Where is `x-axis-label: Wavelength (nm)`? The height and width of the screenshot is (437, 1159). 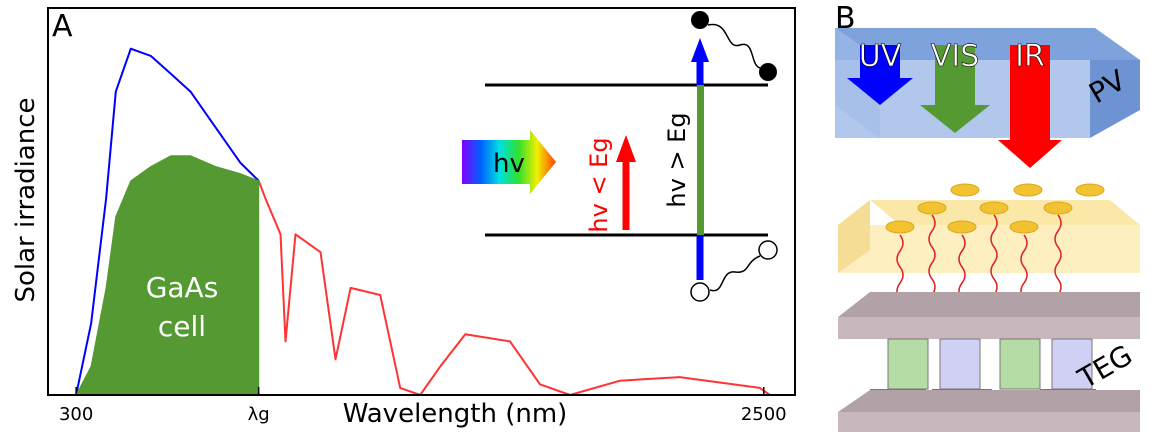
x-axis-label: Wavelength (nm) is located at coordinates (455, 414).